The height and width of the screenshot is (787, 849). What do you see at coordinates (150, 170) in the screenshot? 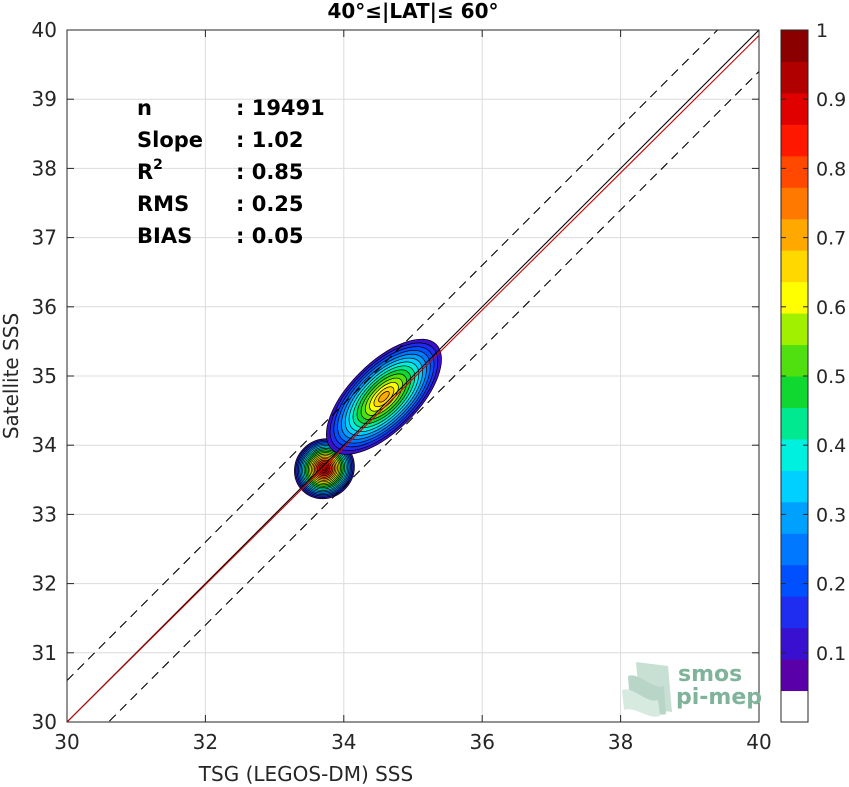
I see `stat-label: R2` at bounding box center [150, 170].